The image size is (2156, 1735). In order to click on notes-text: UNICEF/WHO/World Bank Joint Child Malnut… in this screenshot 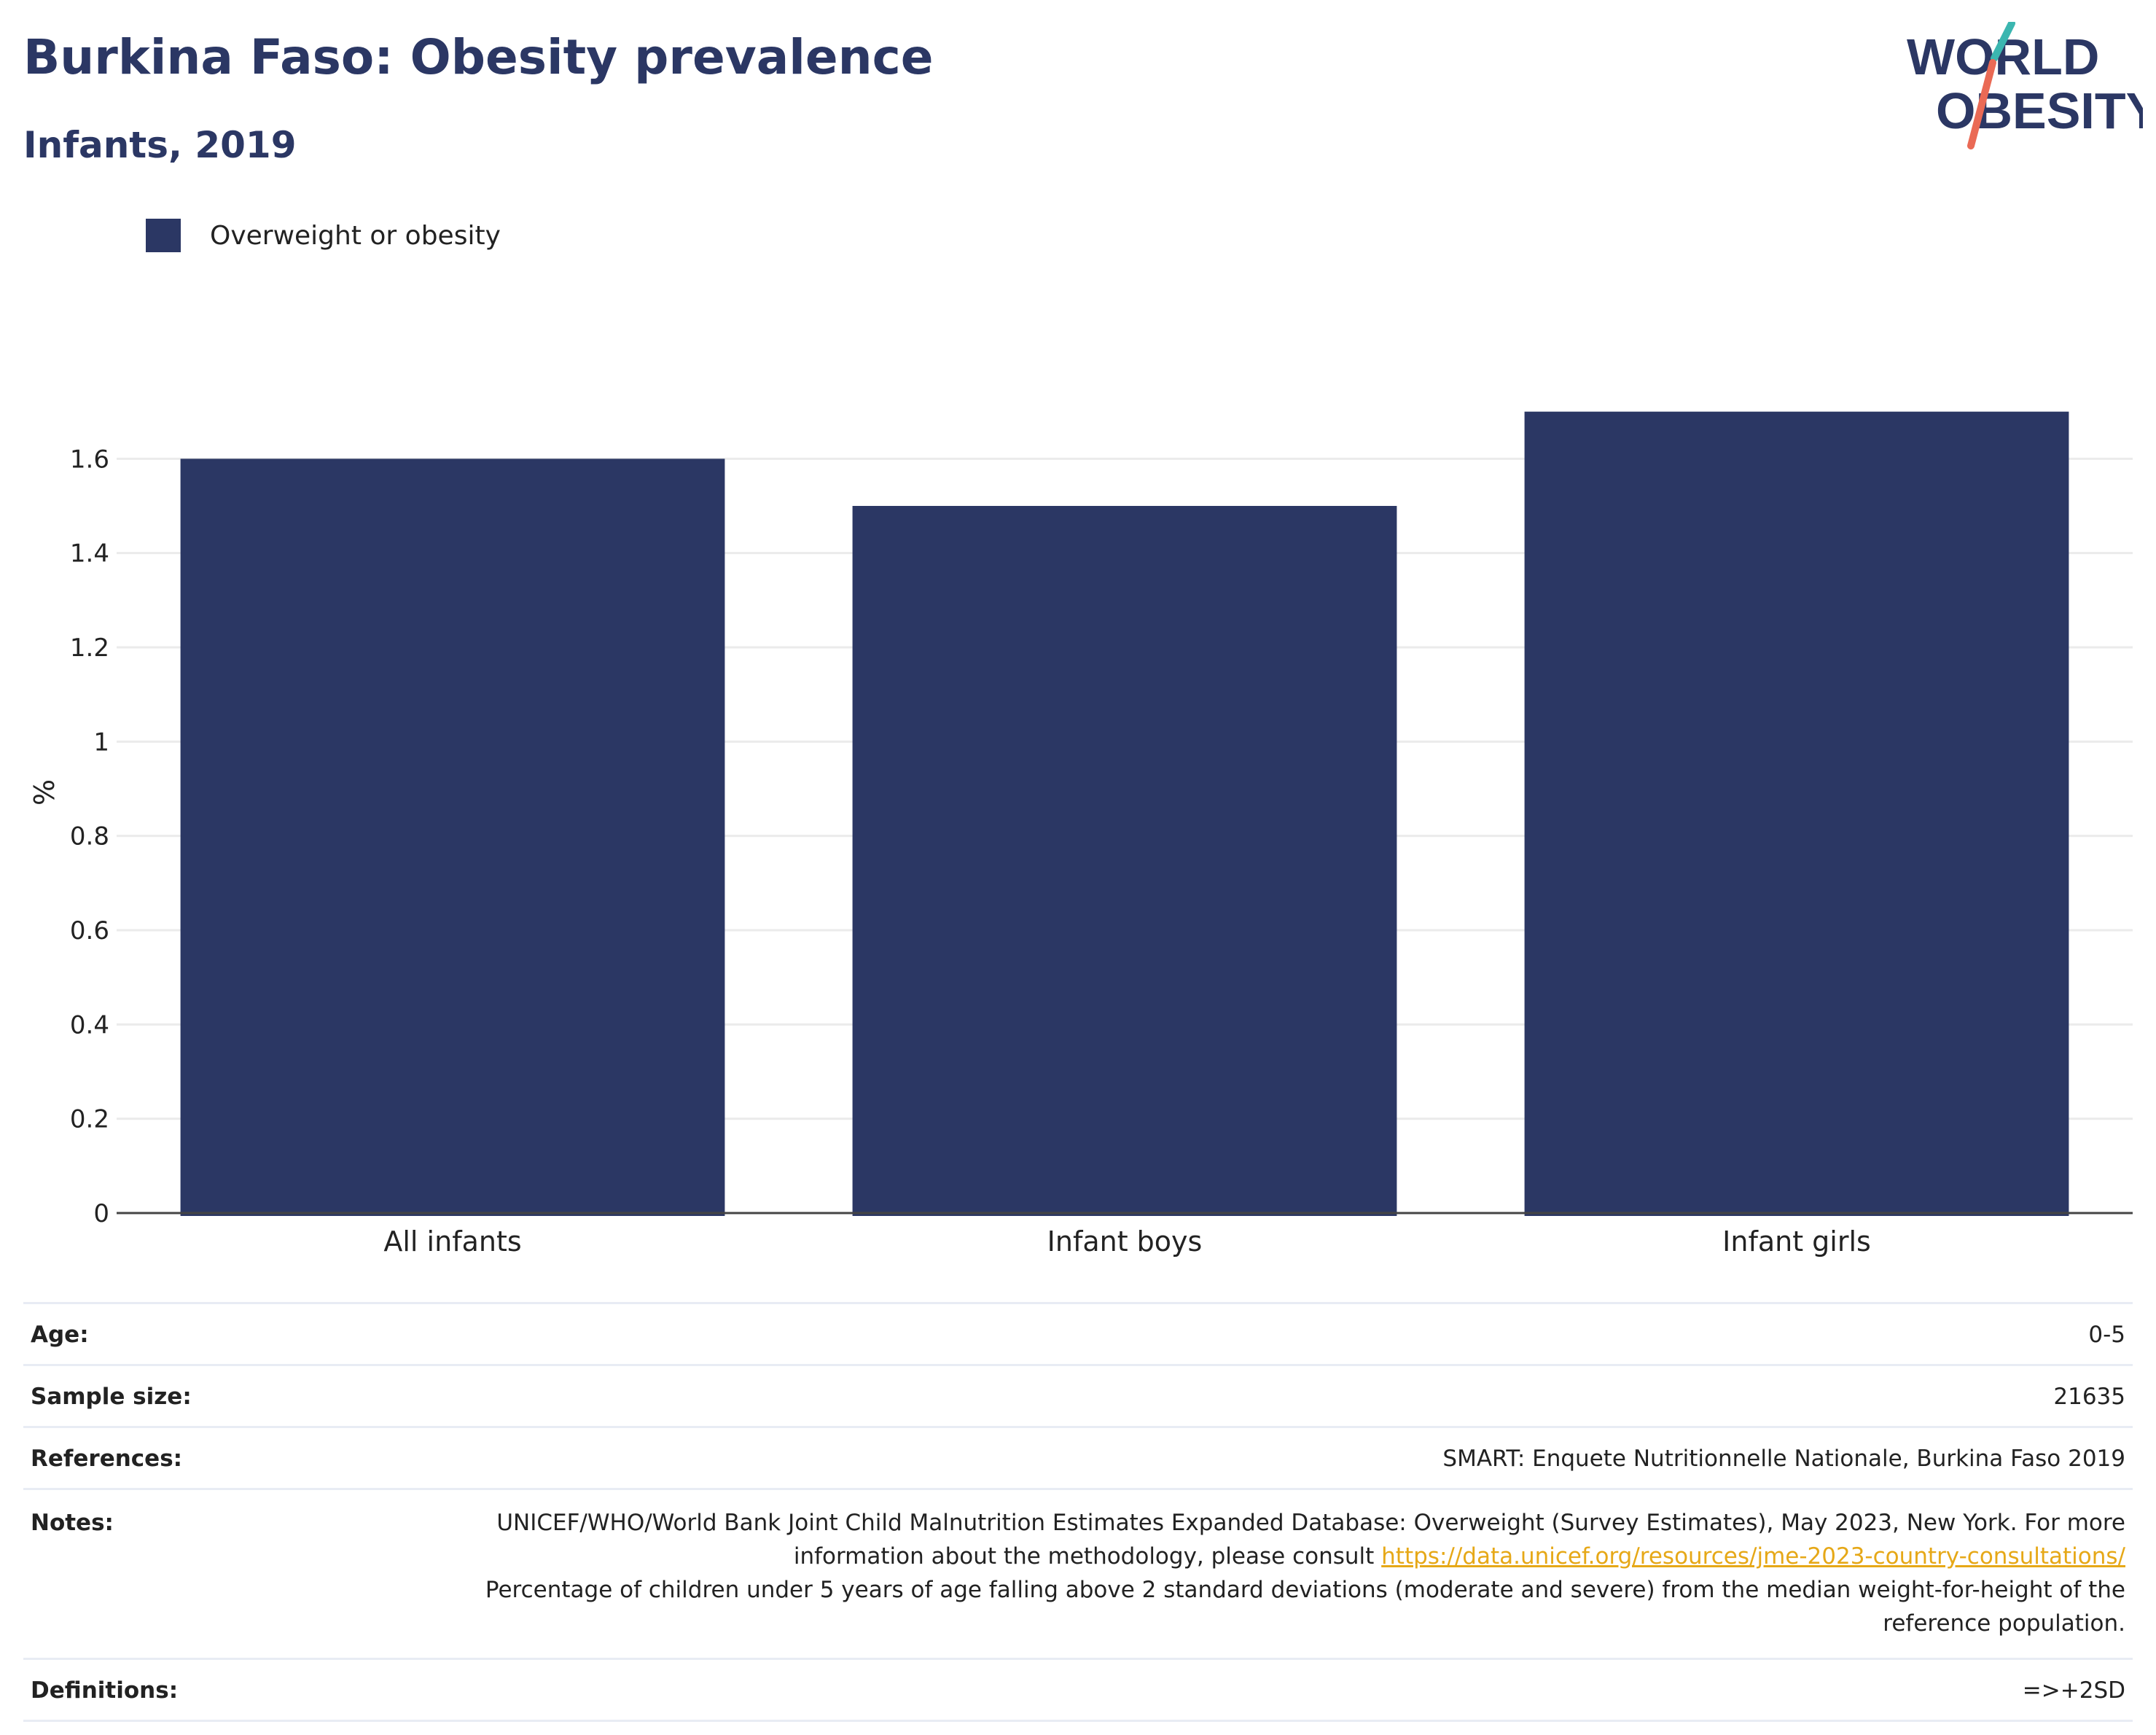, I will do `click(1311, 1540)`.